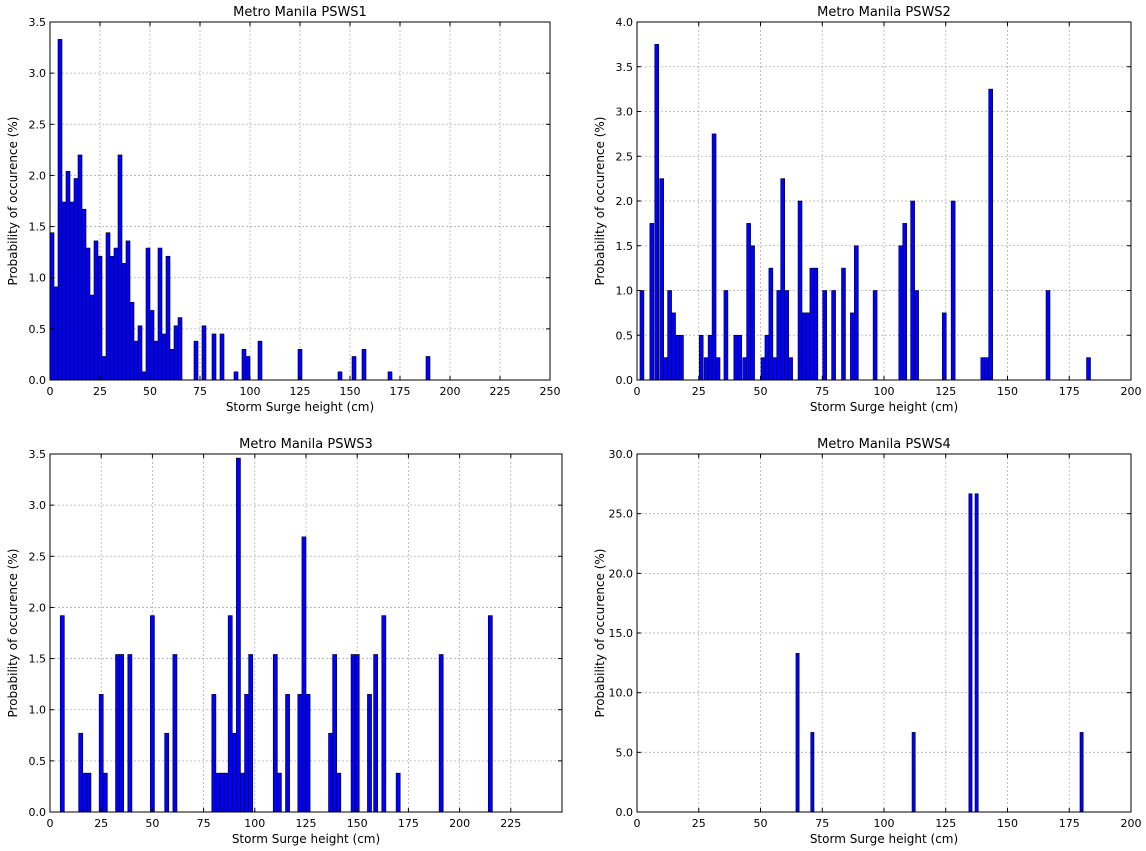  What do you see at coordinates (621, 633) in the screenshot?
I see `y-tick-label: 15.0` at bounding box center [621, 633].